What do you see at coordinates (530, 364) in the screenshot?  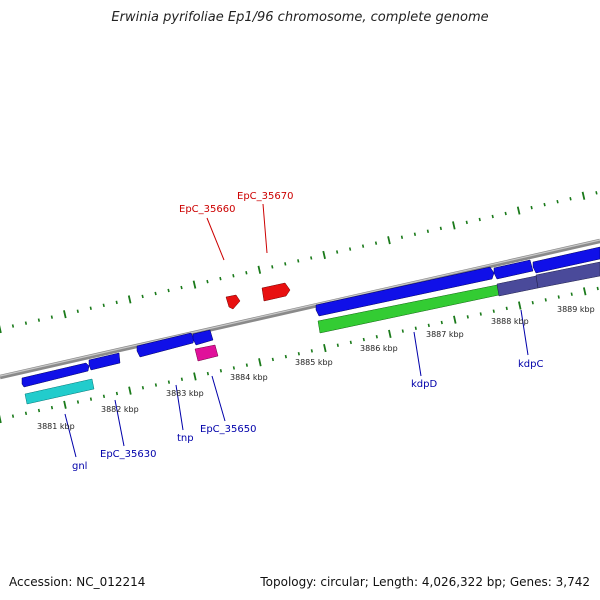 I see `gene-label-kdpc: kdpC` at bounding box center [530, 364].